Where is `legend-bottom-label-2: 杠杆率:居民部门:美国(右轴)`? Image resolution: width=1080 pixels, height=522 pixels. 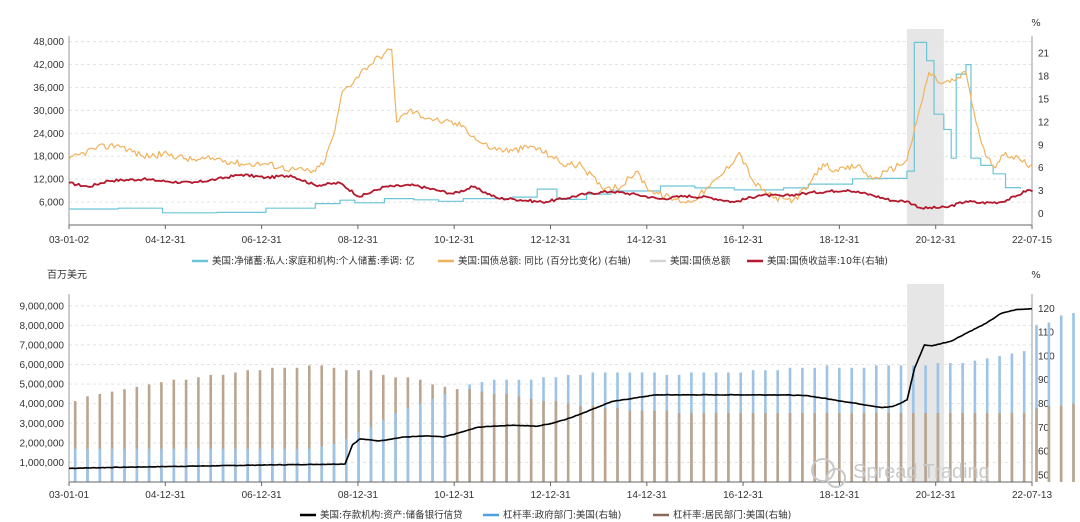
legend-bottom-label-2: 杠杆率:居民部门:美国(右轴) is located at coordinates (732, 515).